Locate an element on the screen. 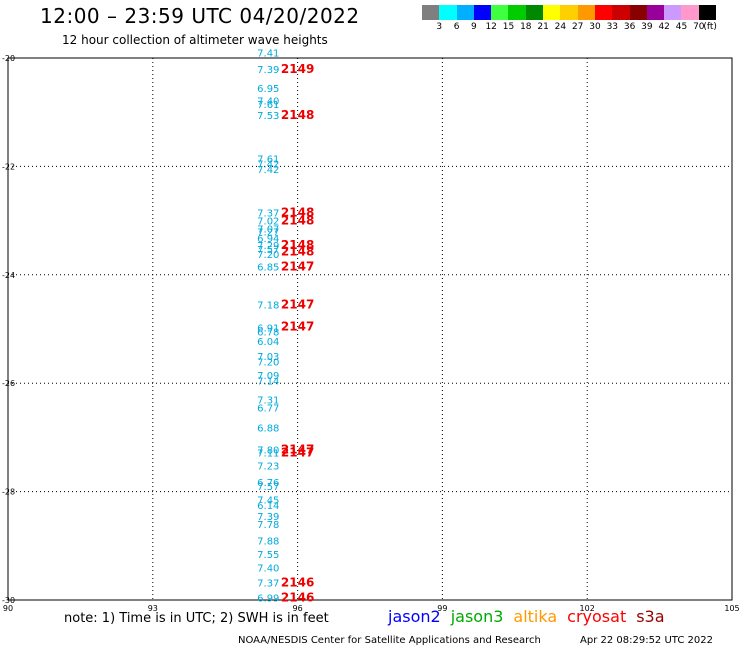 This screenshot has height=650, width=740. wave-height-label: 6.99 is located at coordinates (268, 598).